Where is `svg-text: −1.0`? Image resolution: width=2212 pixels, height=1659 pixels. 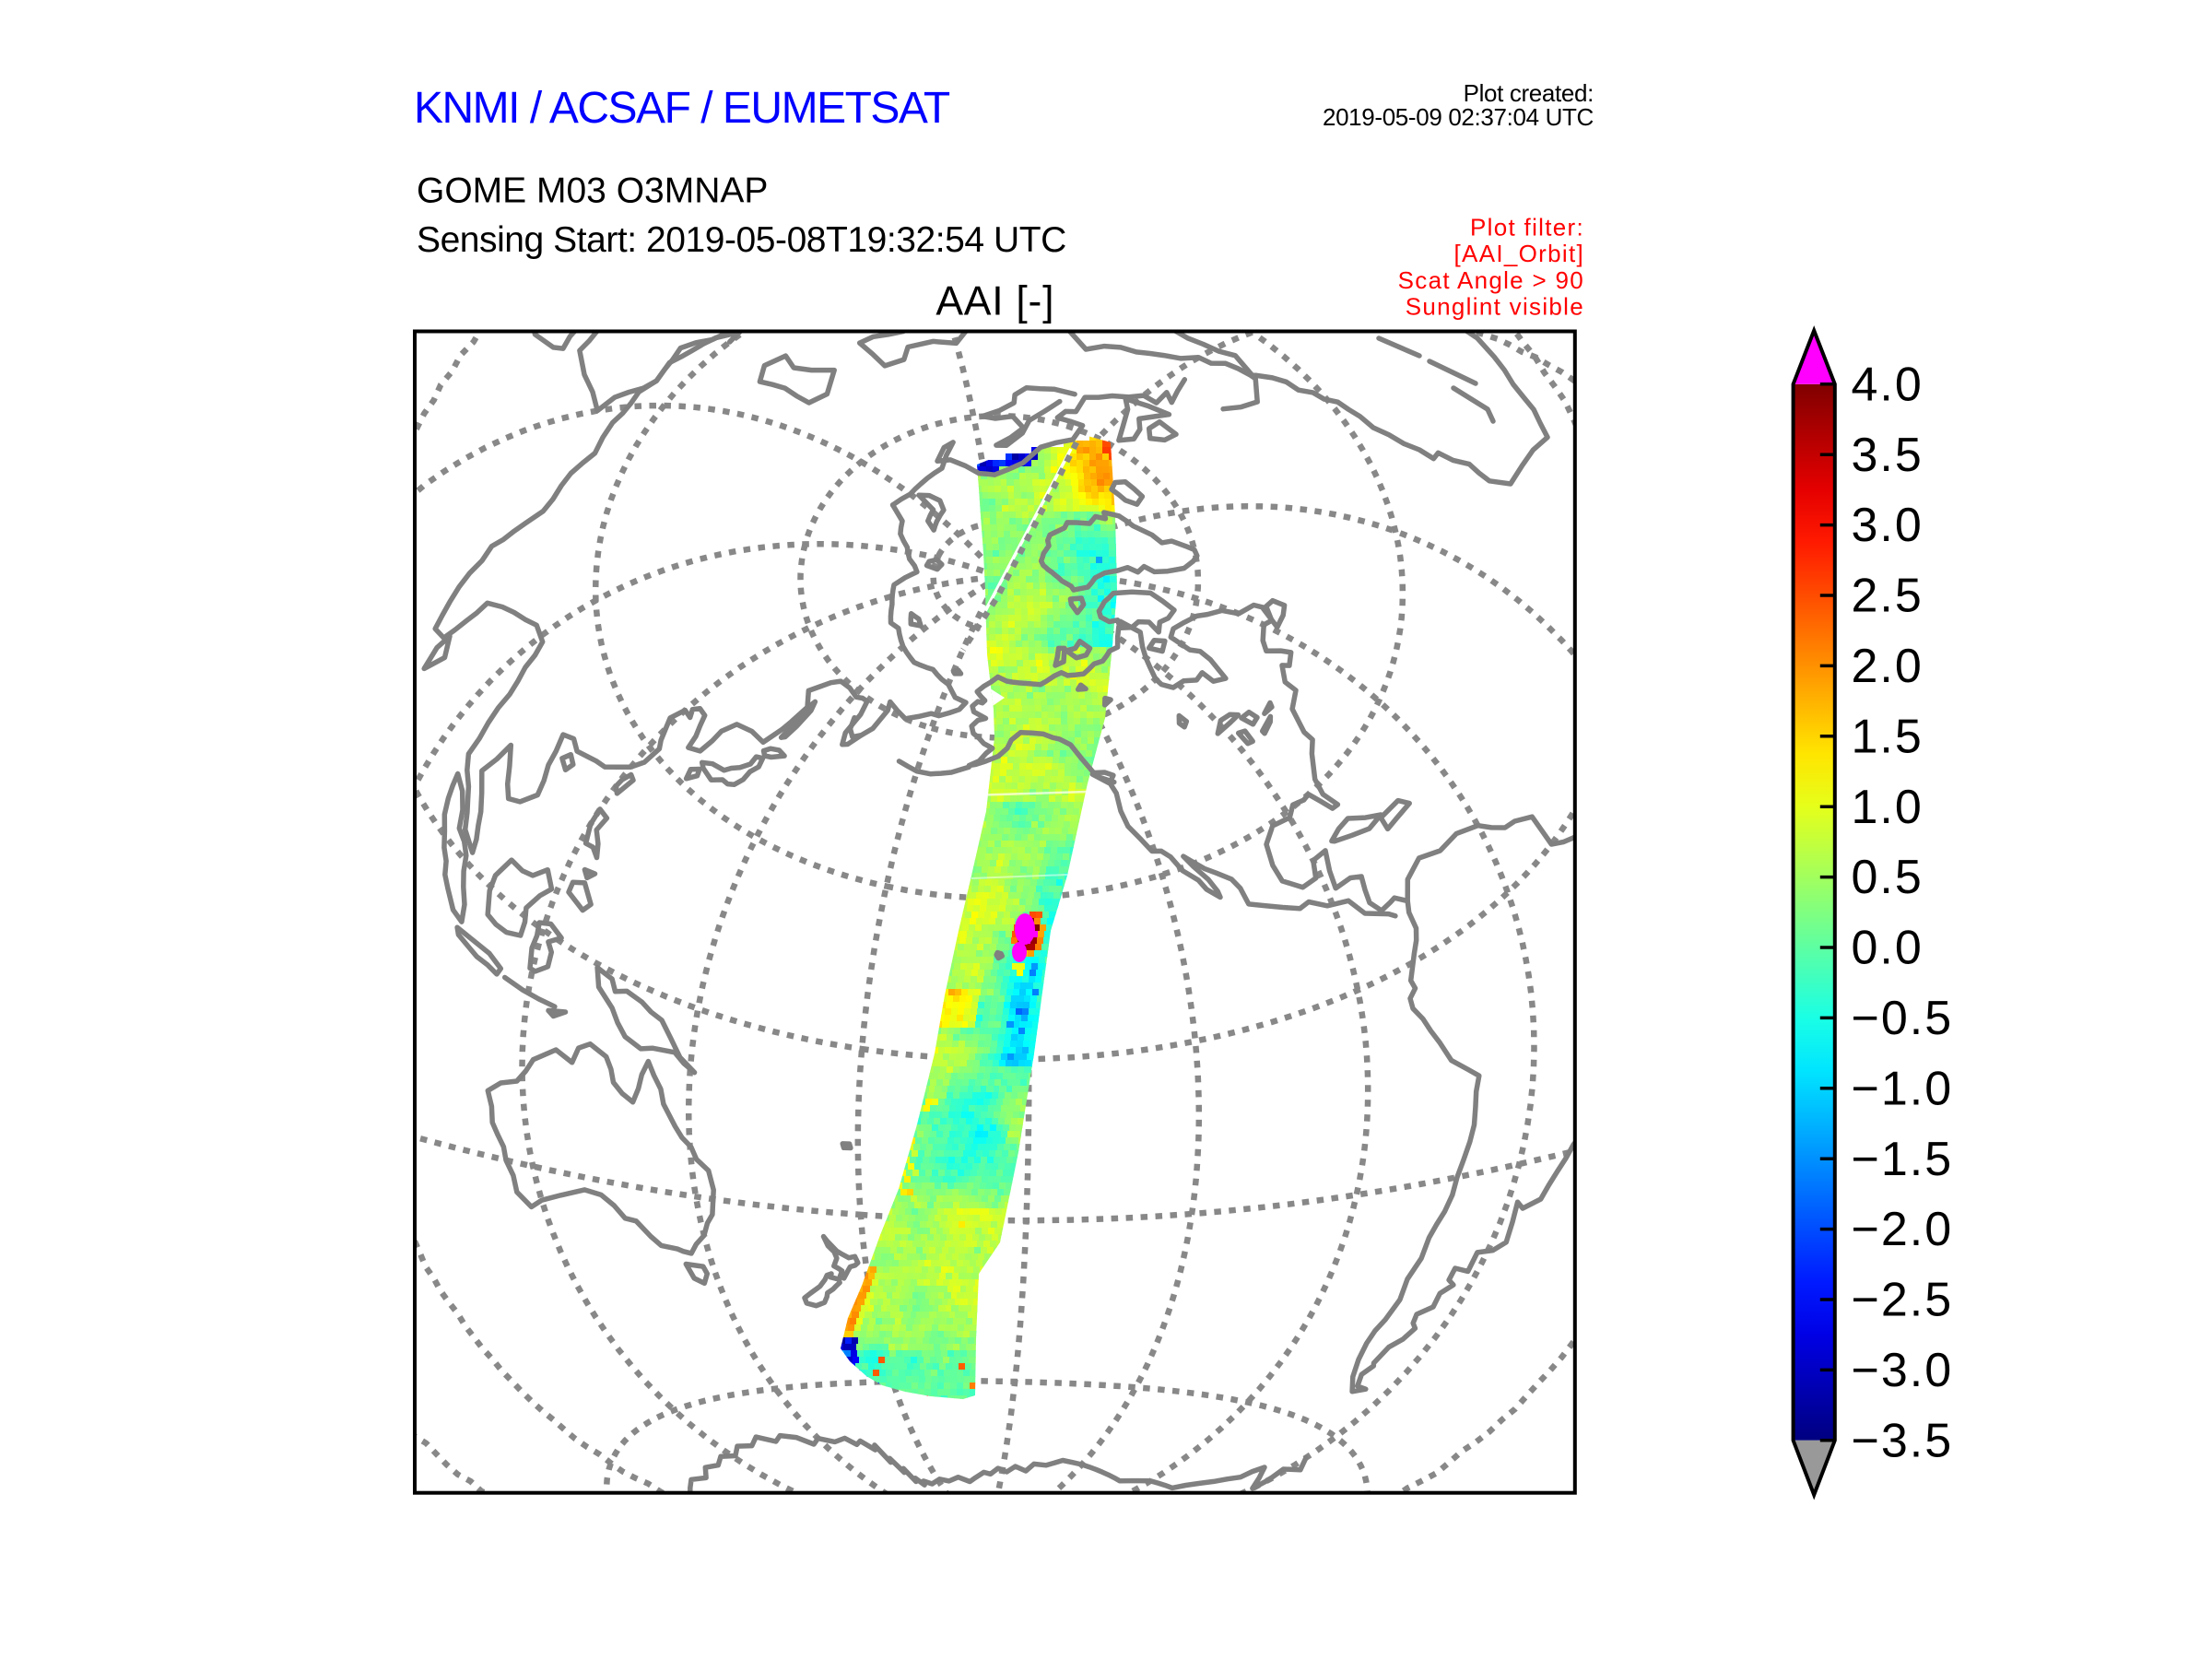
svg-text: −1.0 is located at coordinates (1903, 1088).